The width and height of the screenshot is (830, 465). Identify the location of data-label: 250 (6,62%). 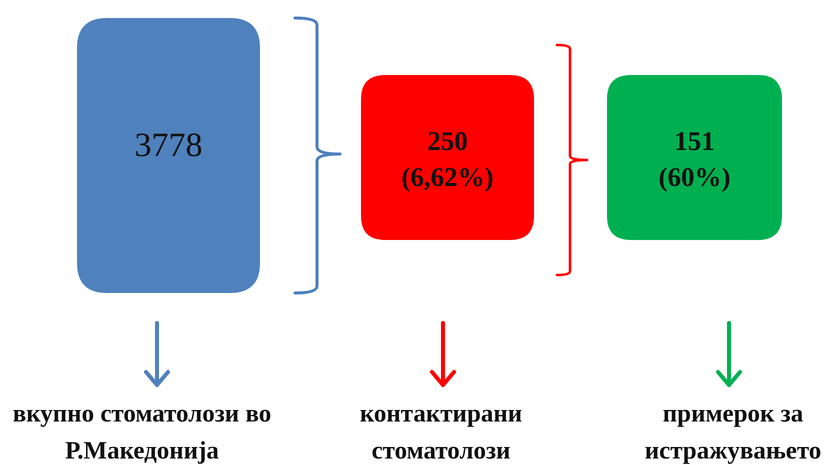
(447, 159).